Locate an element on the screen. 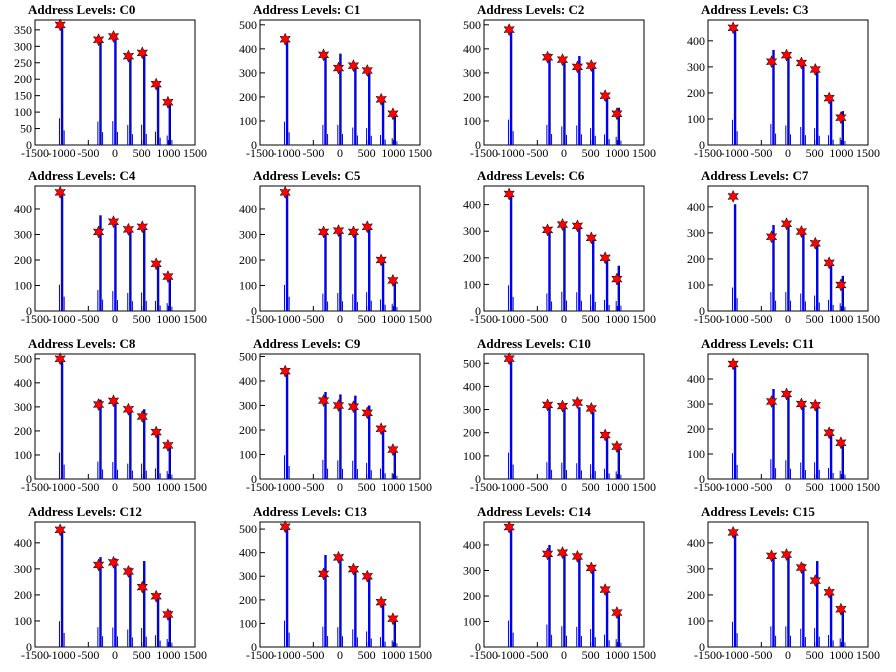  y-tick-label: 250 is located at coordinates (23, 63).